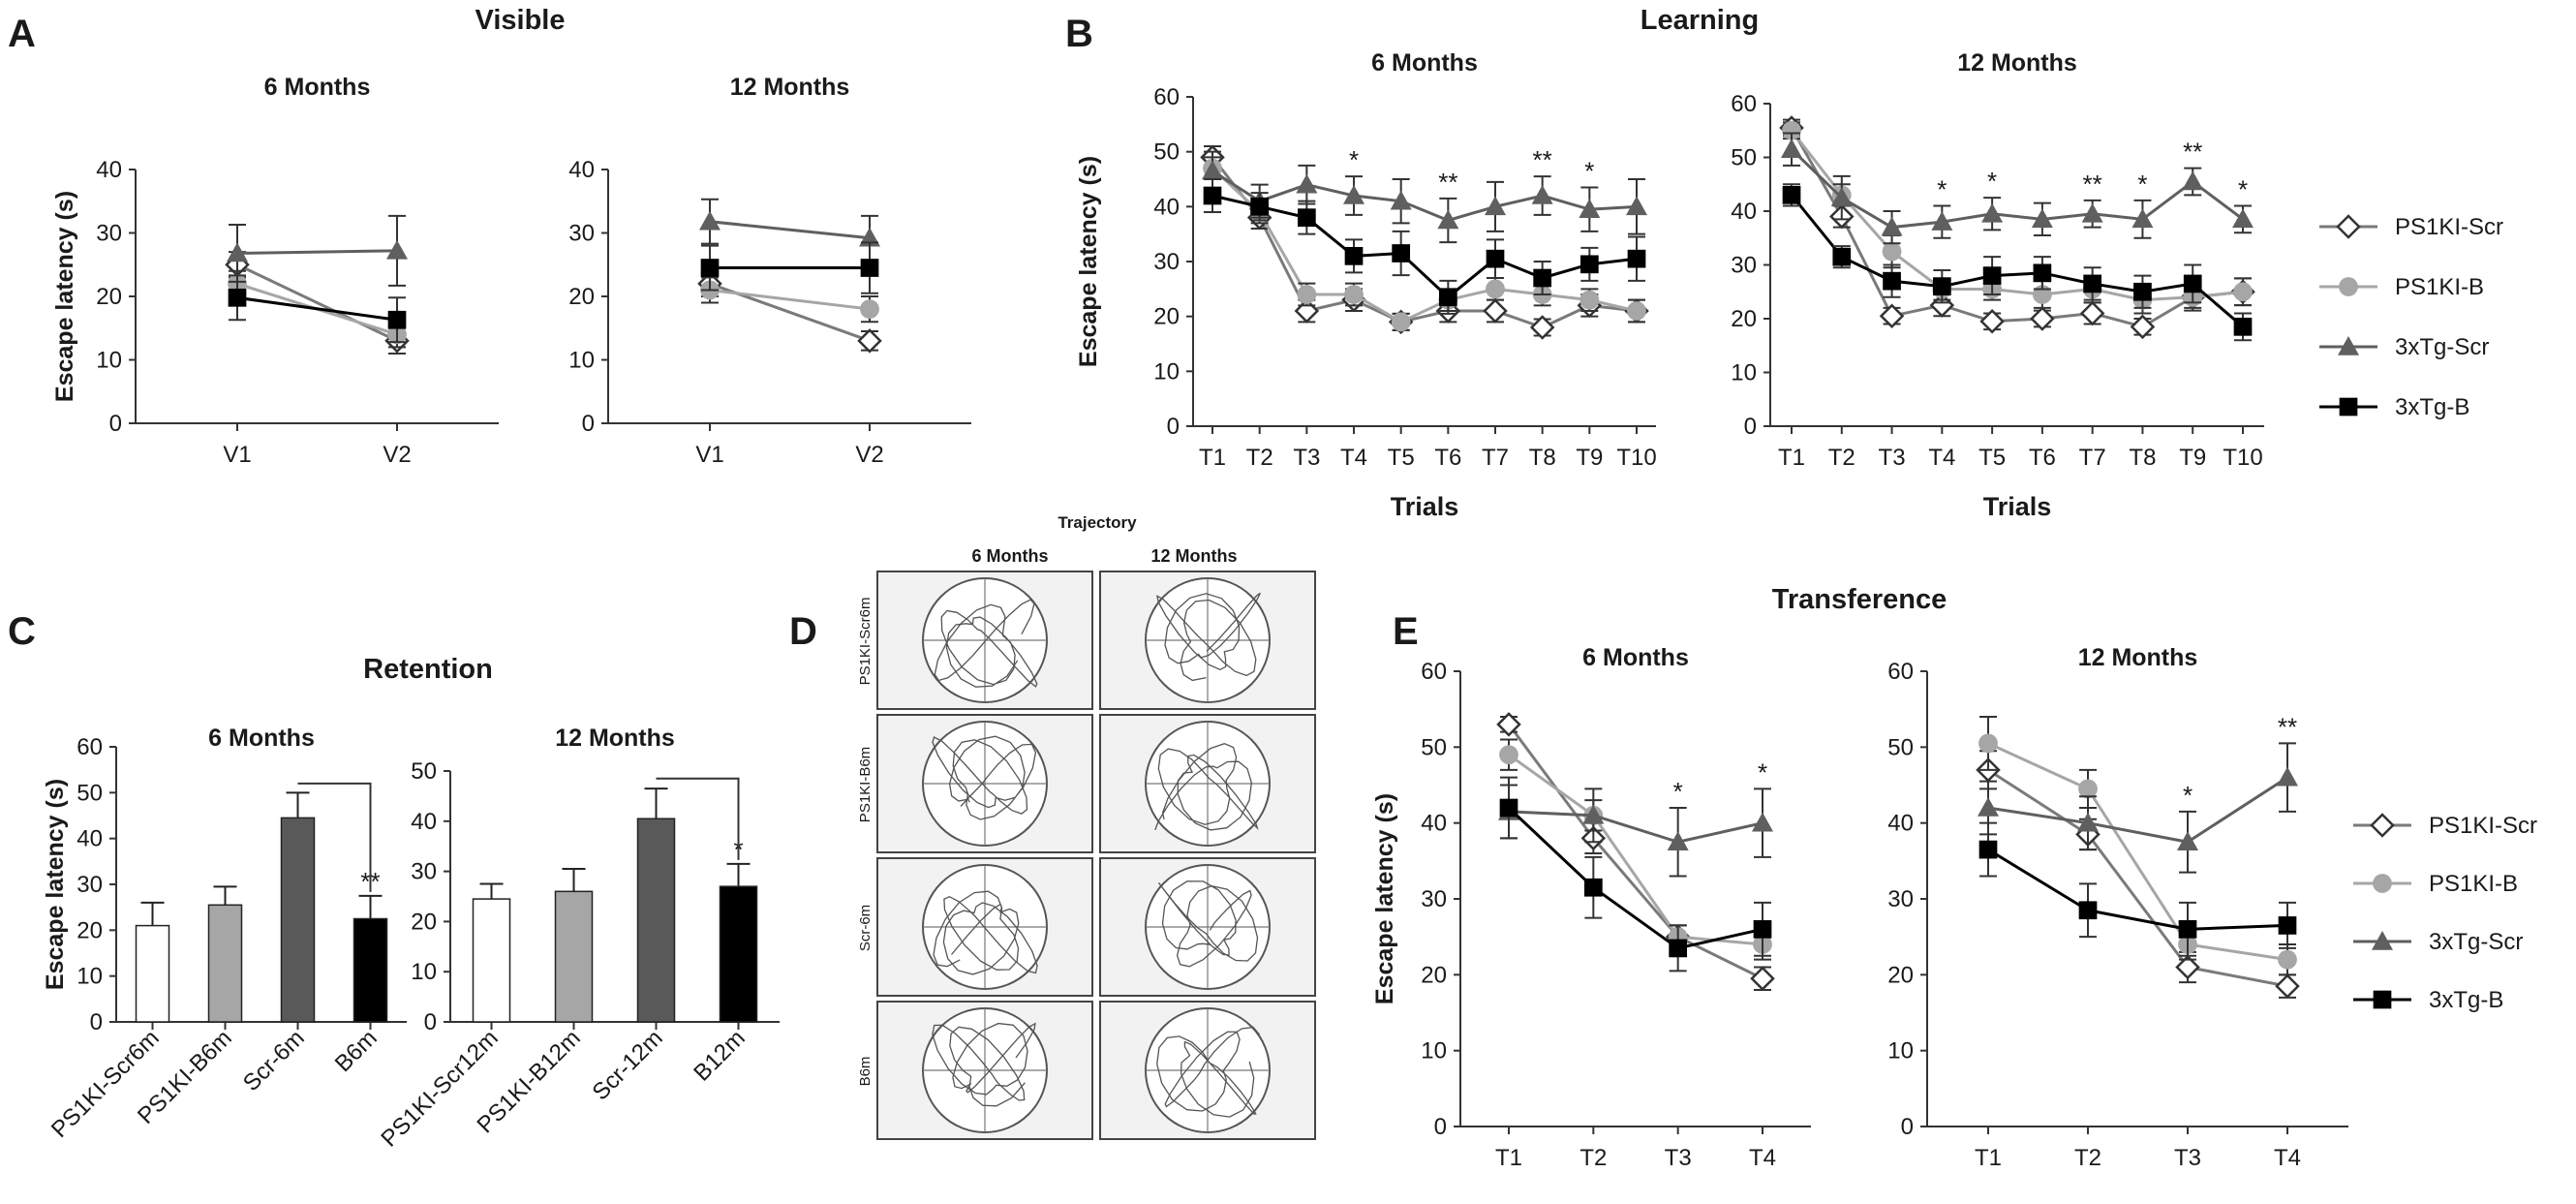 This screenshot has width=2576, height=1204. Describe the element at coordinates (2137, 846) in the screenshot. I see `series-ps1ki-b` at that location.